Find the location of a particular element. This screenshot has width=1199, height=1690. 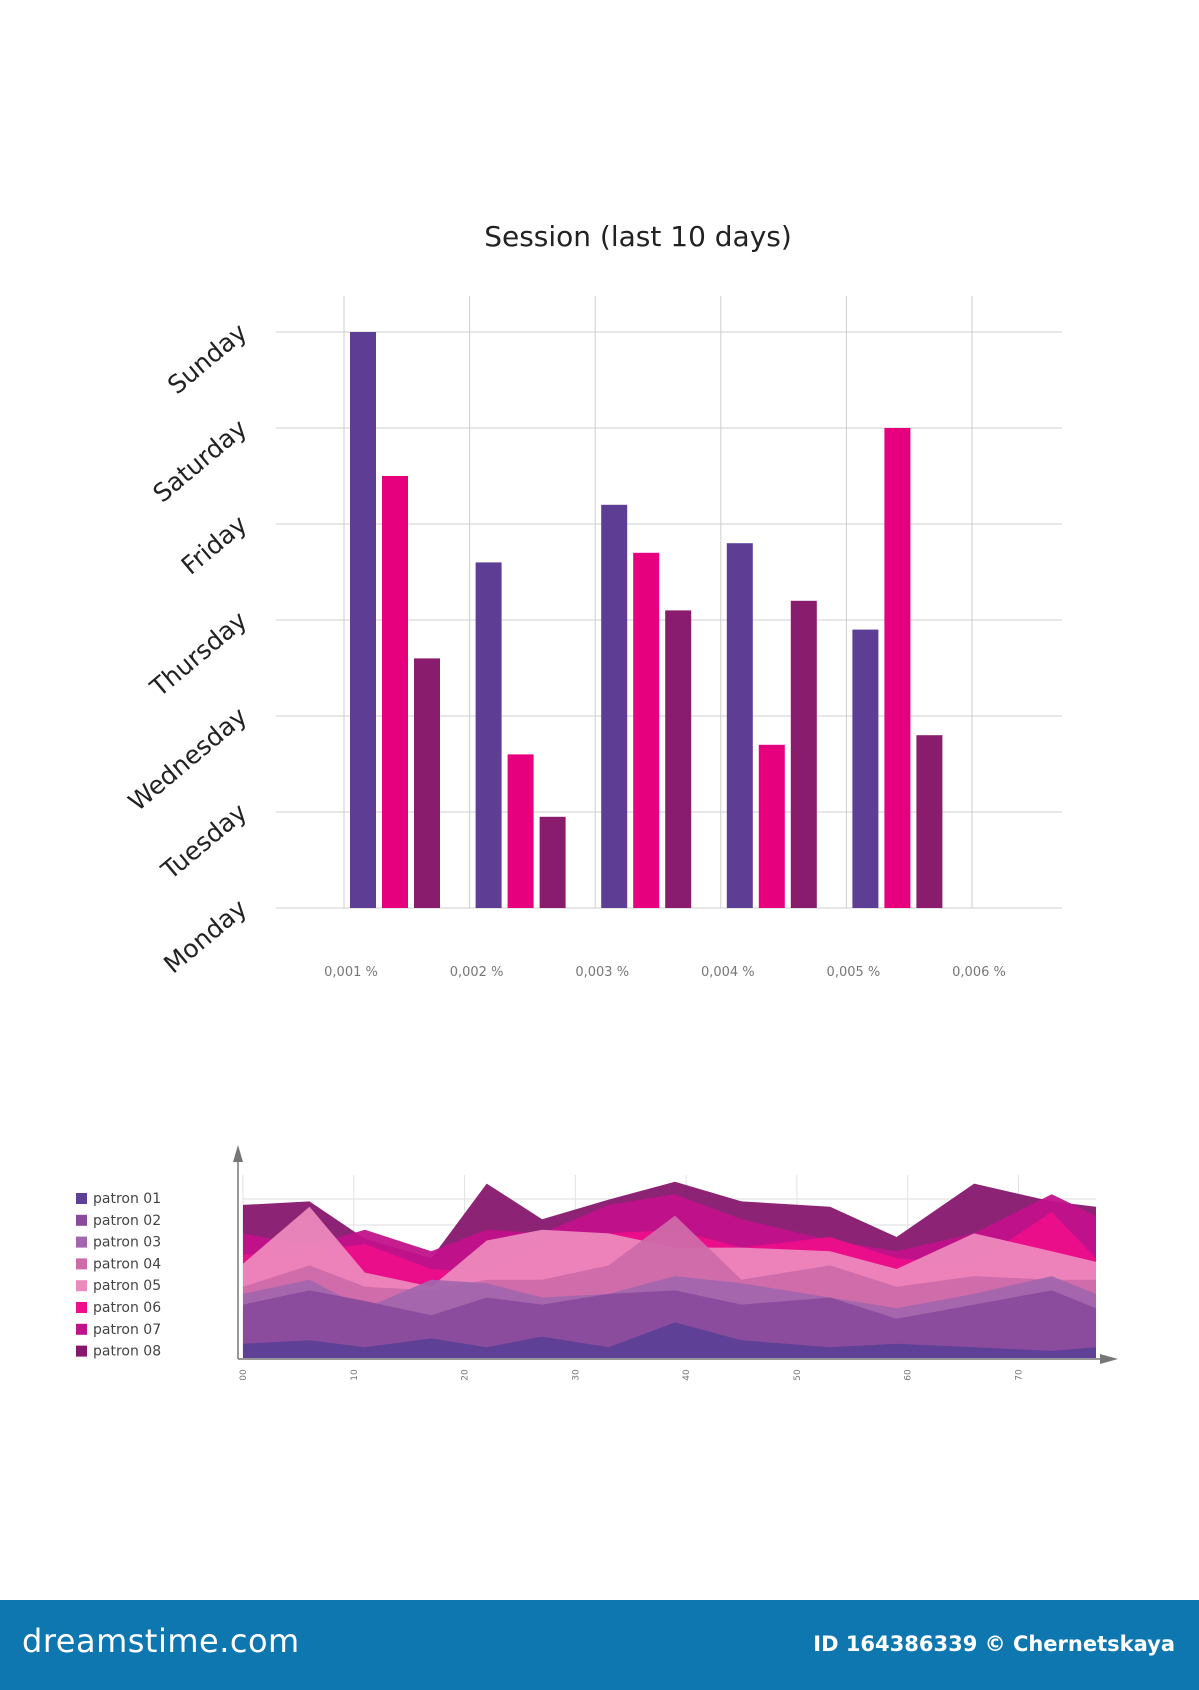

y-axis-arrow-icon is located at coordinates (238, 1153).